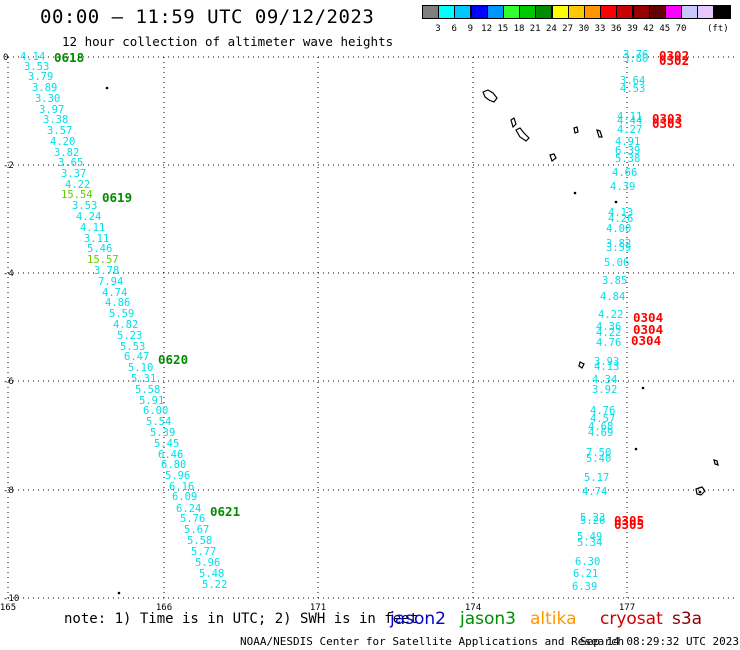 The height and width of the screenshot is (650, 740). What do you see at coordinates (596, 478) in the screenshot?
I see `wave-height-value: 5.17` at bounding box center [596, 478].